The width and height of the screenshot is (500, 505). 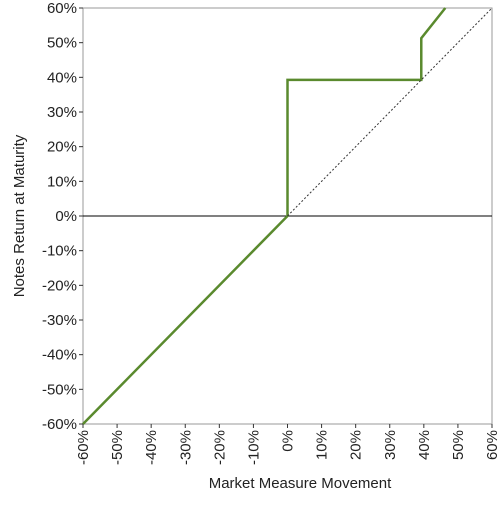 I want to click on x-tick-label: 30%, so click(x=390, y=445).